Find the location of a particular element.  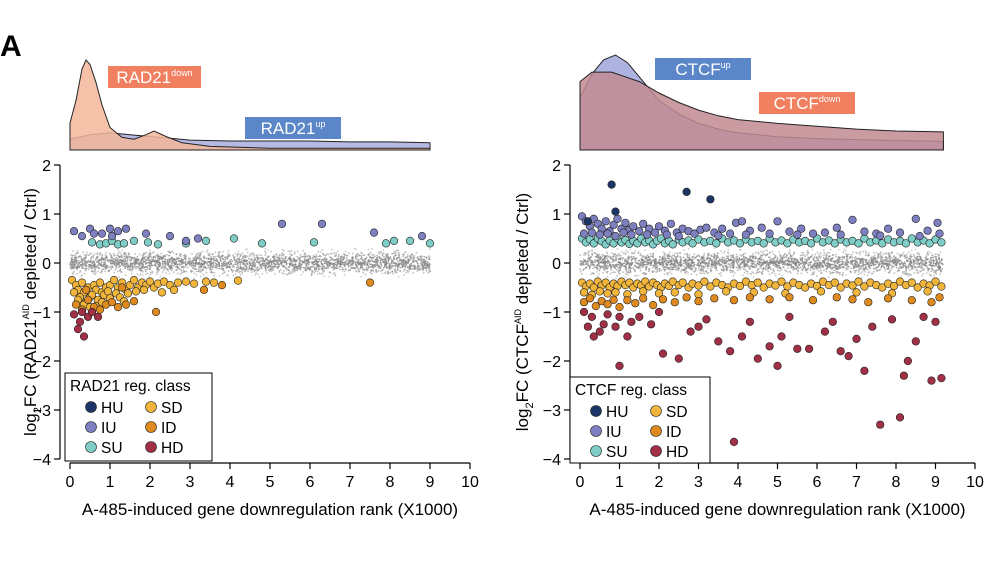

legend-marker-iu is located at coordinates (596, 431).